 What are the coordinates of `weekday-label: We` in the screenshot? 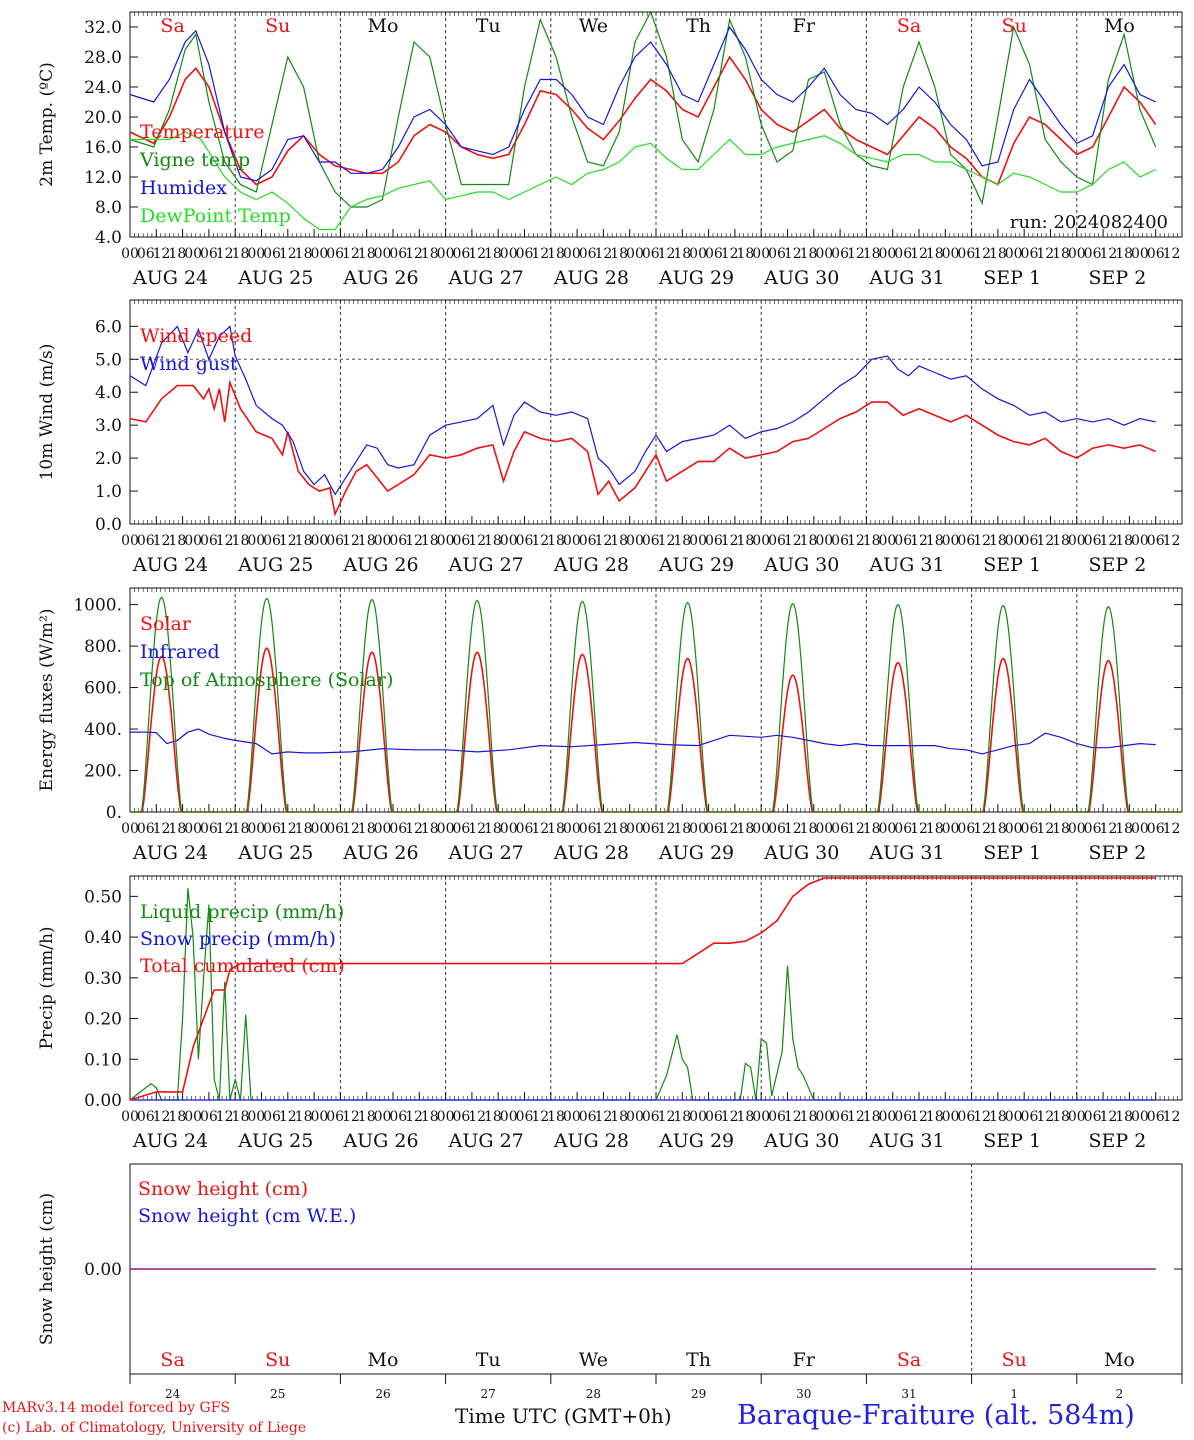 It's located at (593, 26).